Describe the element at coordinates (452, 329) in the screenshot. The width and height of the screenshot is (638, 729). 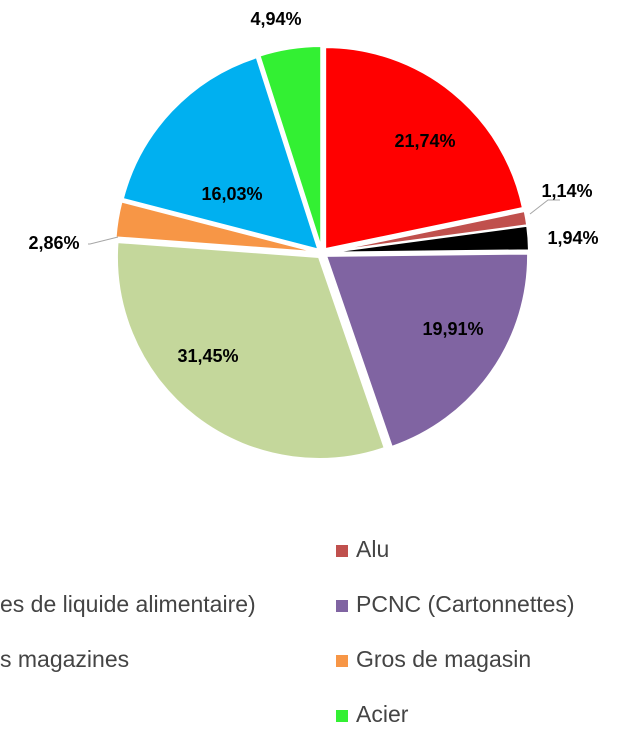
I see `data-label: 19,91%` at that location.